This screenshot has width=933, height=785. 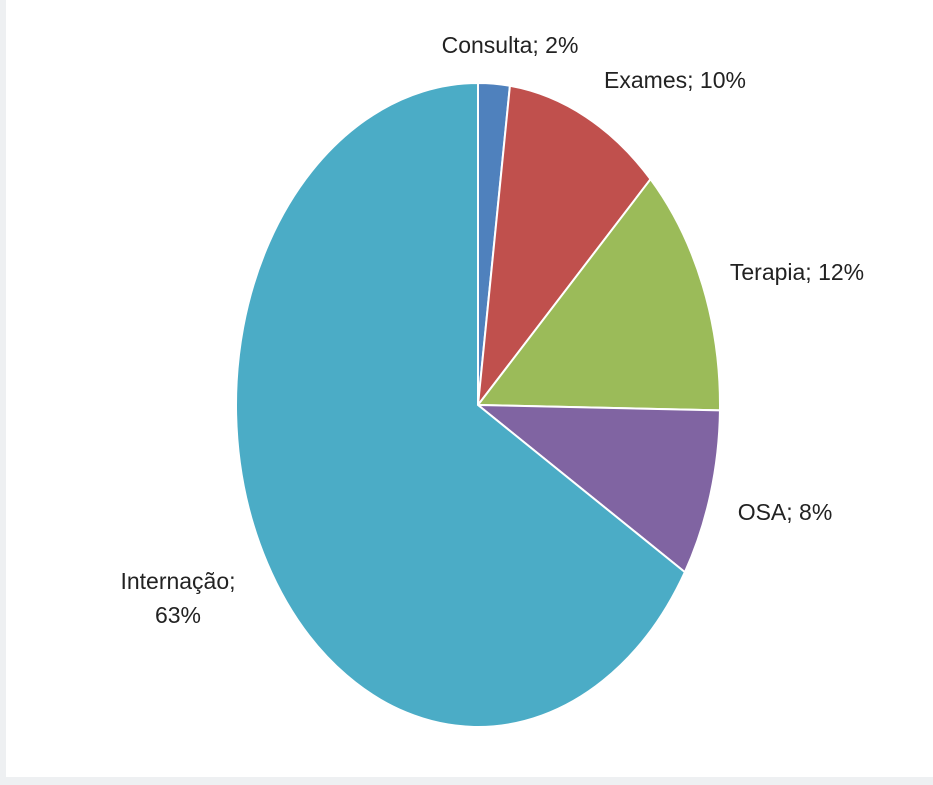 What do you see at coordinates (675, 80) in the screenshot?
I see `data-label: Exames; 10%` at bounding box center [675, 80].